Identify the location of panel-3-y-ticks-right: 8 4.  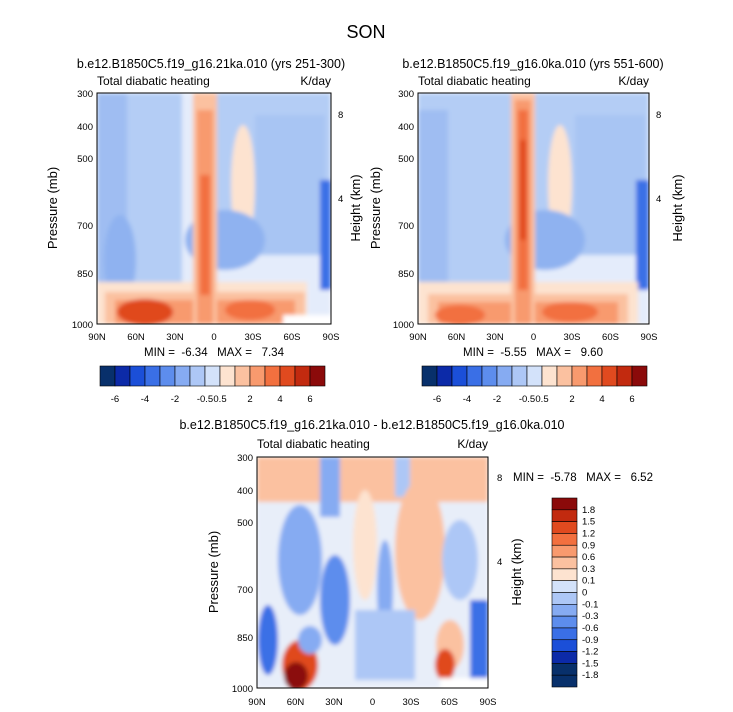
(499, 520).